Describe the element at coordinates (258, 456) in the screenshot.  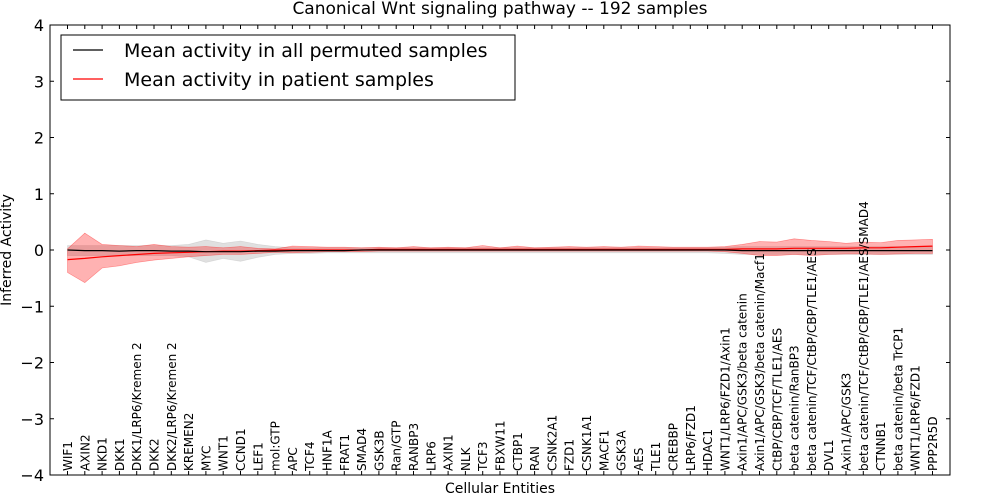
I see `x-tick-label: LEF1` at that location.